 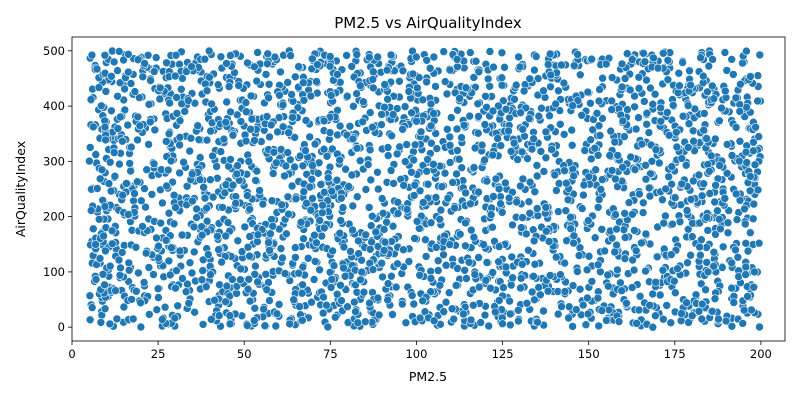 What do you see at coordinates (420, 351) in the screenshot?
I see `x-axis-ticks: 0 25 50 75 100 125 150 175 200` at bounding box center [420, 351].